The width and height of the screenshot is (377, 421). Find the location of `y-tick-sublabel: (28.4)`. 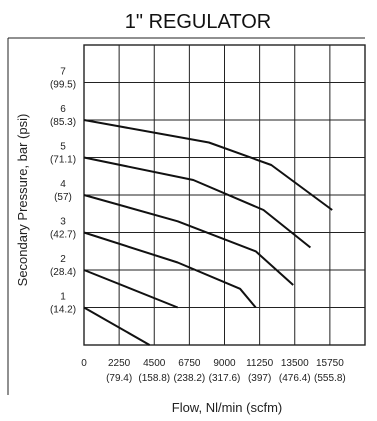

y-tick-sublabel: (28.4) is located at coordinates (63, 272).